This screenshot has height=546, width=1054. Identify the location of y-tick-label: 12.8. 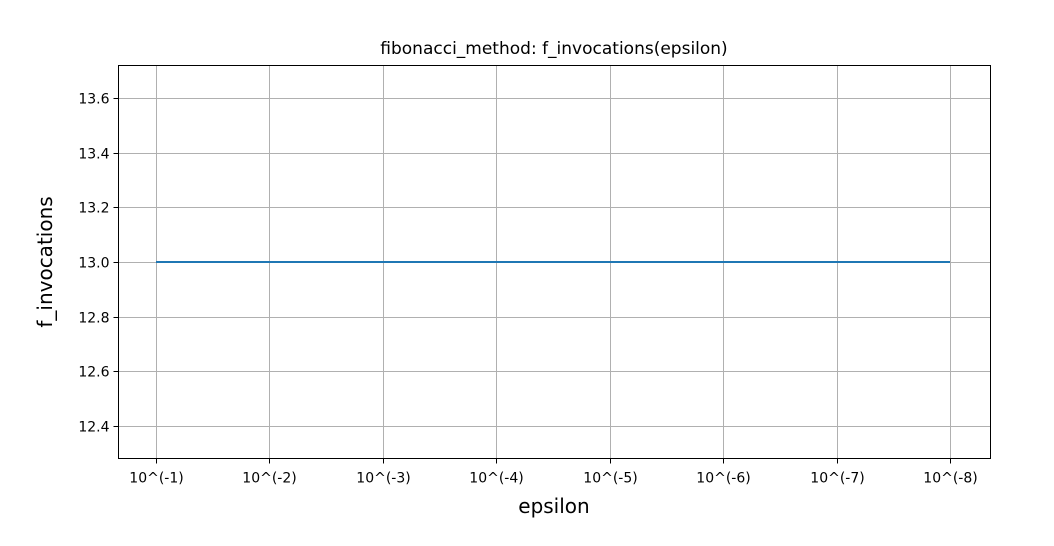
(93, 319).